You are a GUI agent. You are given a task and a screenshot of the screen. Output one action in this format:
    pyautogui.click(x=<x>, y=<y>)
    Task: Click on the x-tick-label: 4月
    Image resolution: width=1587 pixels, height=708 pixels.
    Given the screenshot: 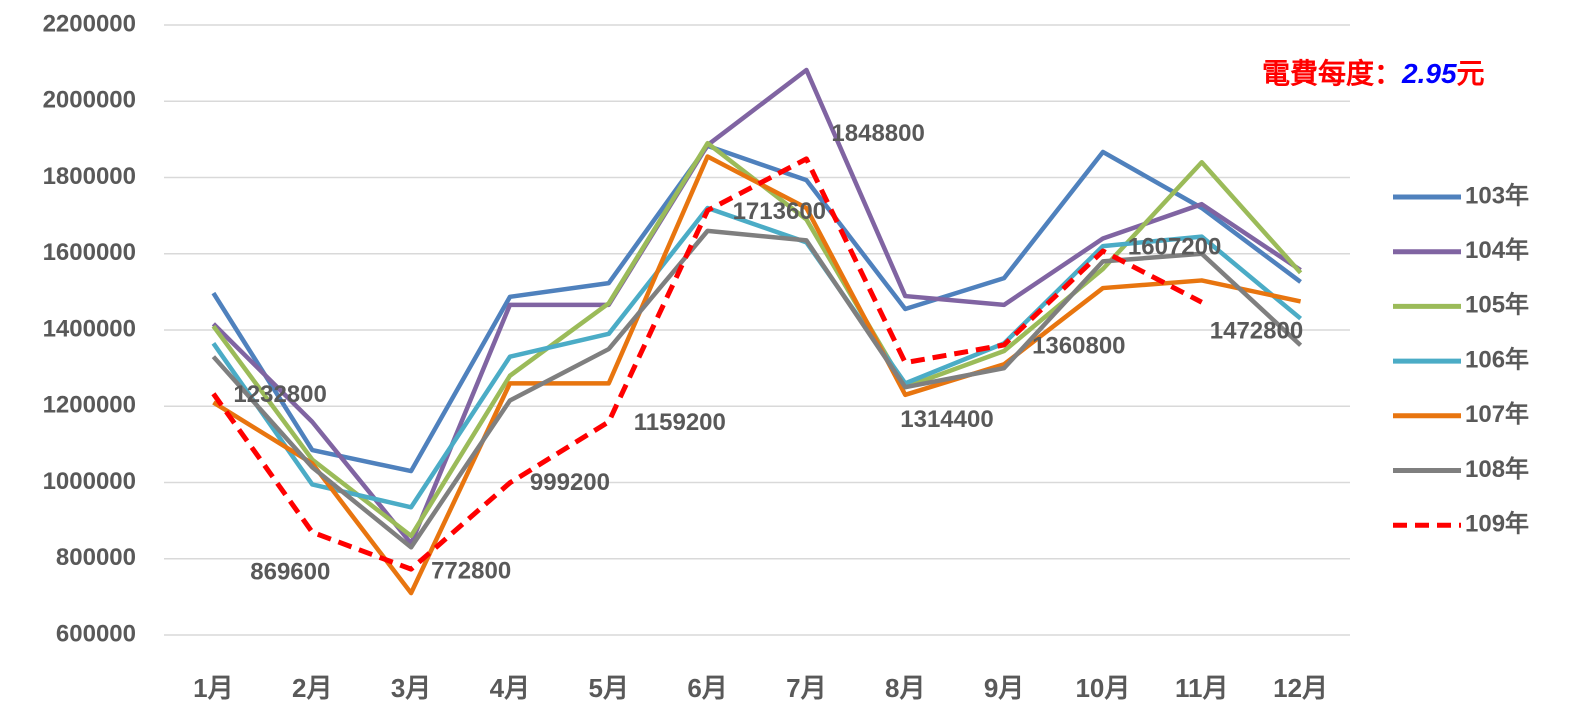 What is the action you would take?
    pyautogui.click(x=510, y=688)
    